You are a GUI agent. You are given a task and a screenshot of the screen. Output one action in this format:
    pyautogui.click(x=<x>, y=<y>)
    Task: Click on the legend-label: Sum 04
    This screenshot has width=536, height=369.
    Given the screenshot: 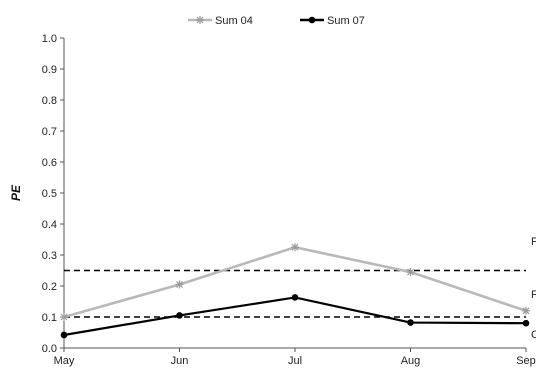 What is the action you would take?
    pyautogui.click(x=234, y=21)
    